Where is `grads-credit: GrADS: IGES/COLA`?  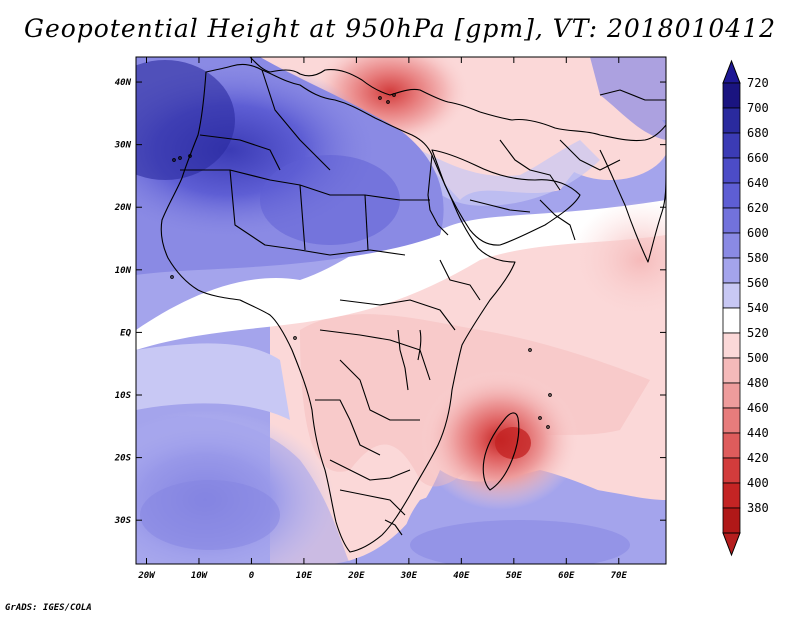
grads-credit: GrADS: IGES/COLA is located at coordinates (48, 608).